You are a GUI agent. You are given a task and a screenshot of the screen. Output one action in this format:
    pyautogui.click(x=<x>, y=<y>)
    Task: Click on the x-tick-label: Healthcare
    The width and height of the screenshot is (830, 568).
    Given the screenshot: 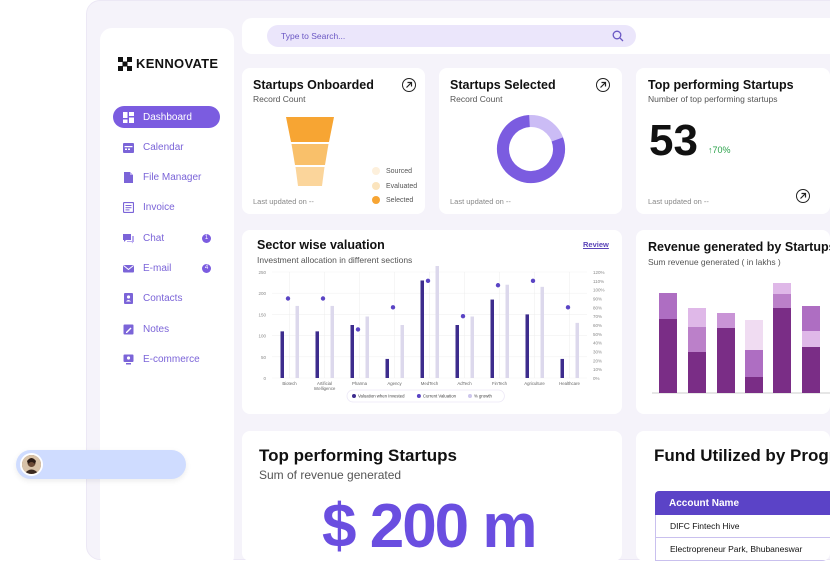 What is the action you would take?
    pyautogui.click(x=569, y=383)
    